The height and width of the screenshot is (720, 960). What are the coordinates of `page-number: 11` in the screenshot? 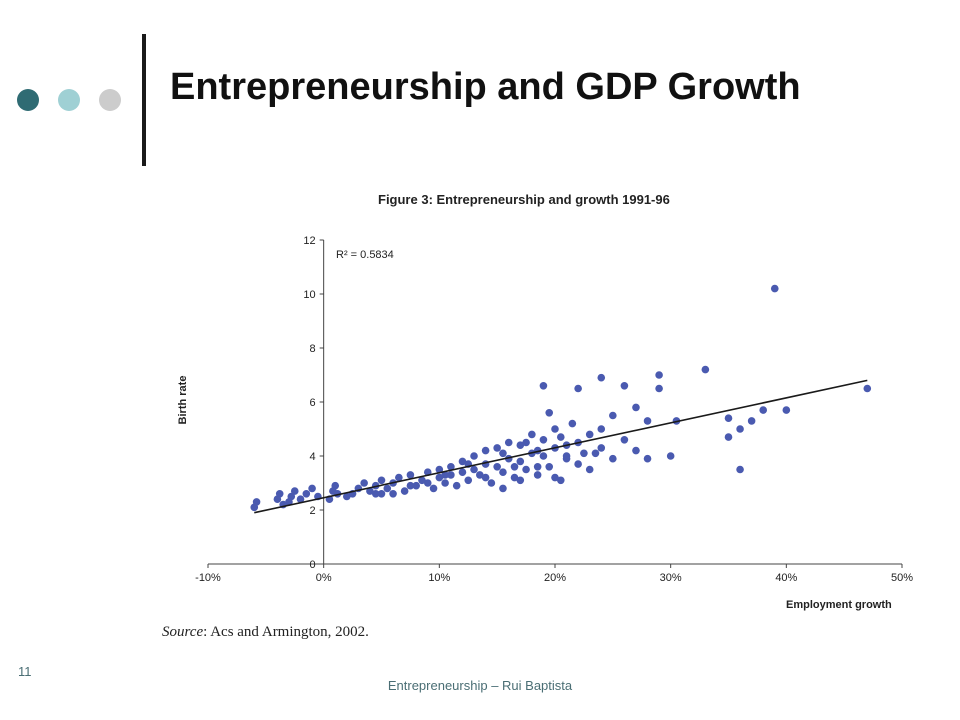 It's located at (25, 671).